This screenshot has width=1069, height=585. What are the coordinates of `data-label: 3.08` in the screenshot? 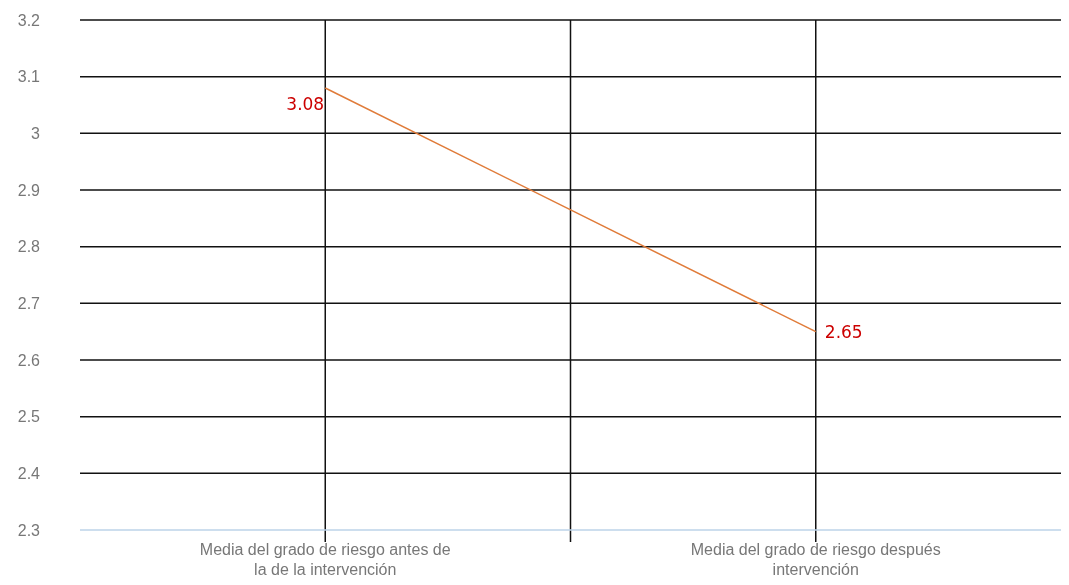 It's located at (305, 104).